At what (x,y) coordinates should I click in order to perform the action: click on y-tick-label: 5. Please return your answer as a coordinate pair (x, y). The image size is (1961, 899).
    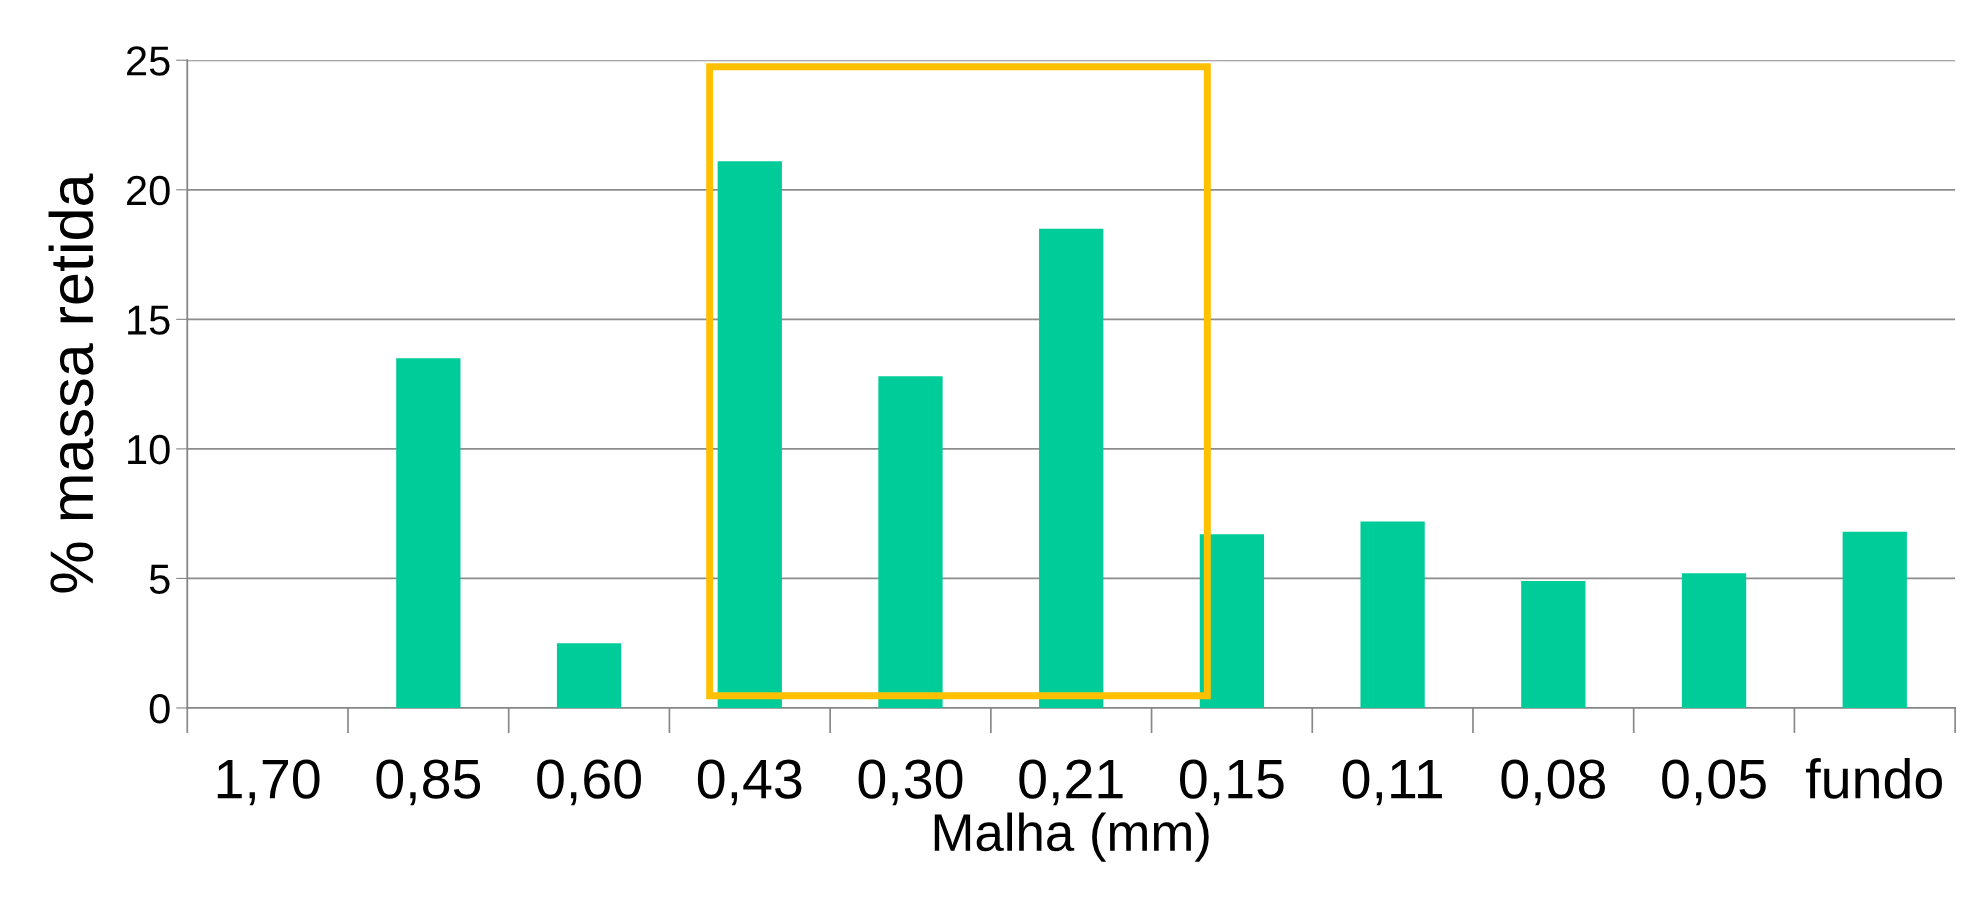
    Looking at the image, I should click on (159, 579).